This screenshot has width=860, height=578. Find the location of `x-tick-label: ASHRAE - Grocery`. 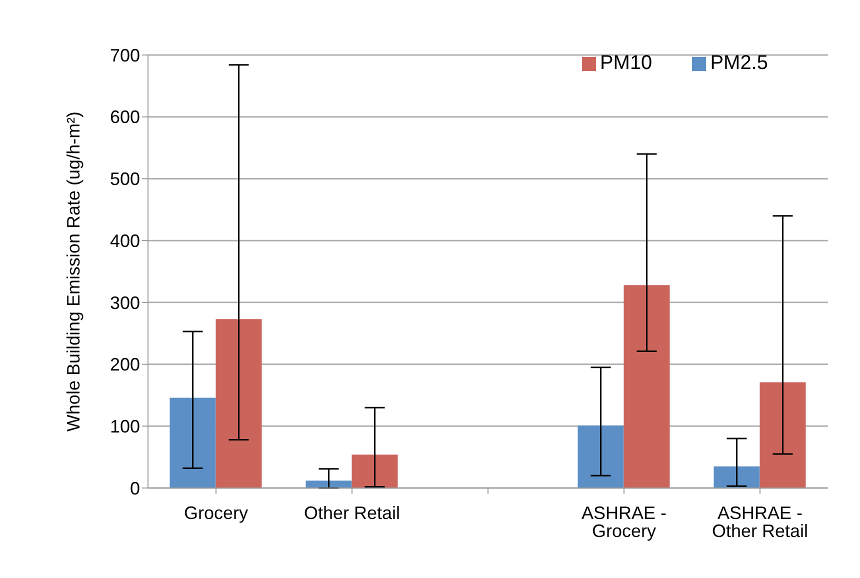

x-tick-label: ASHRAE - Grocery is located at coordinates (624, 521).